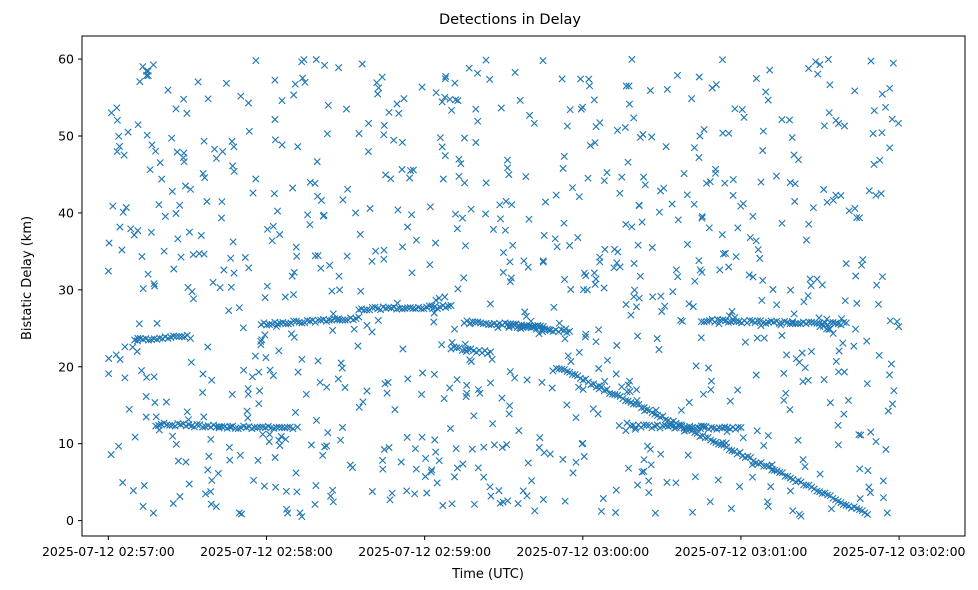 The height and width of the screenshot is (590, 978). What do you see at coordinates (108, 551) in the screenshot?
I see `x-tick-label: 2025-07-12 02:57:00` at bounding box center [108, 551].